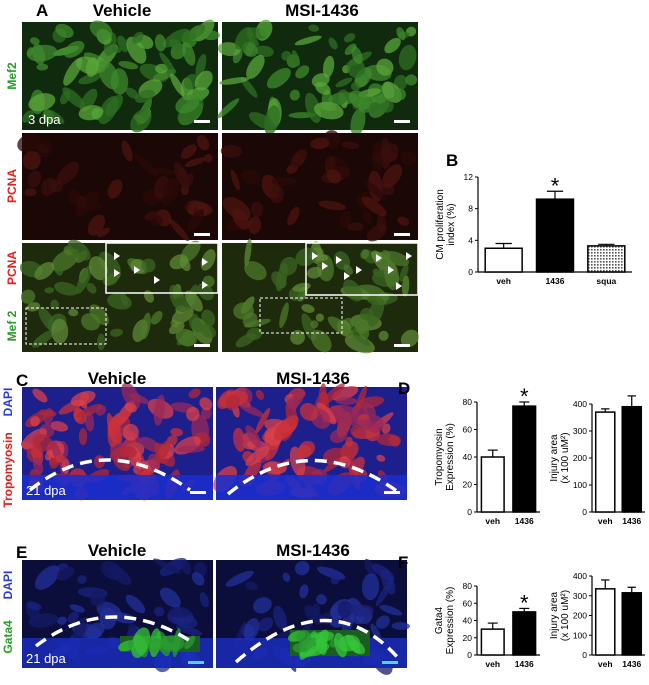  I want to click on y-tick-label: 80, so click(468, 402).